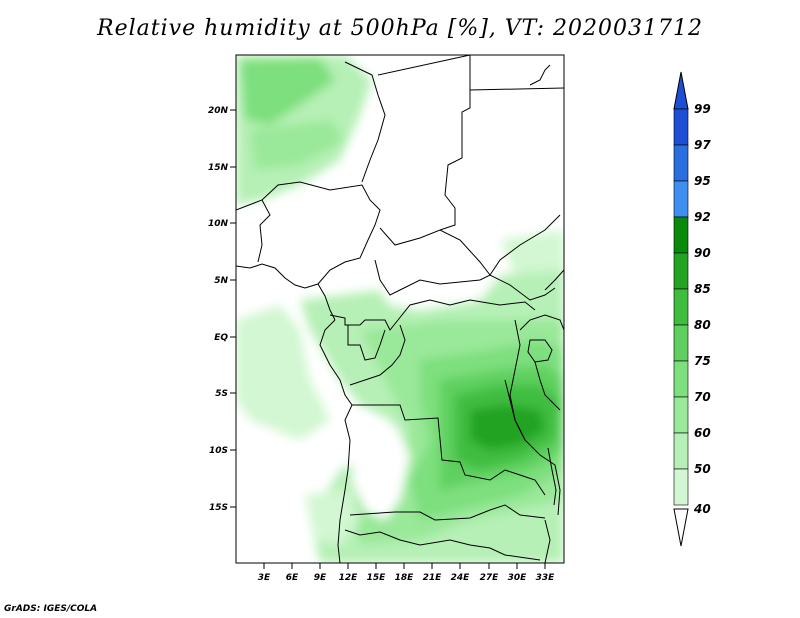 The image size is (800, 618). Describe the element at coordinates (51, 609) in the screenshot. I see `credit-text: GrADS: IGES/COLA` at that location.